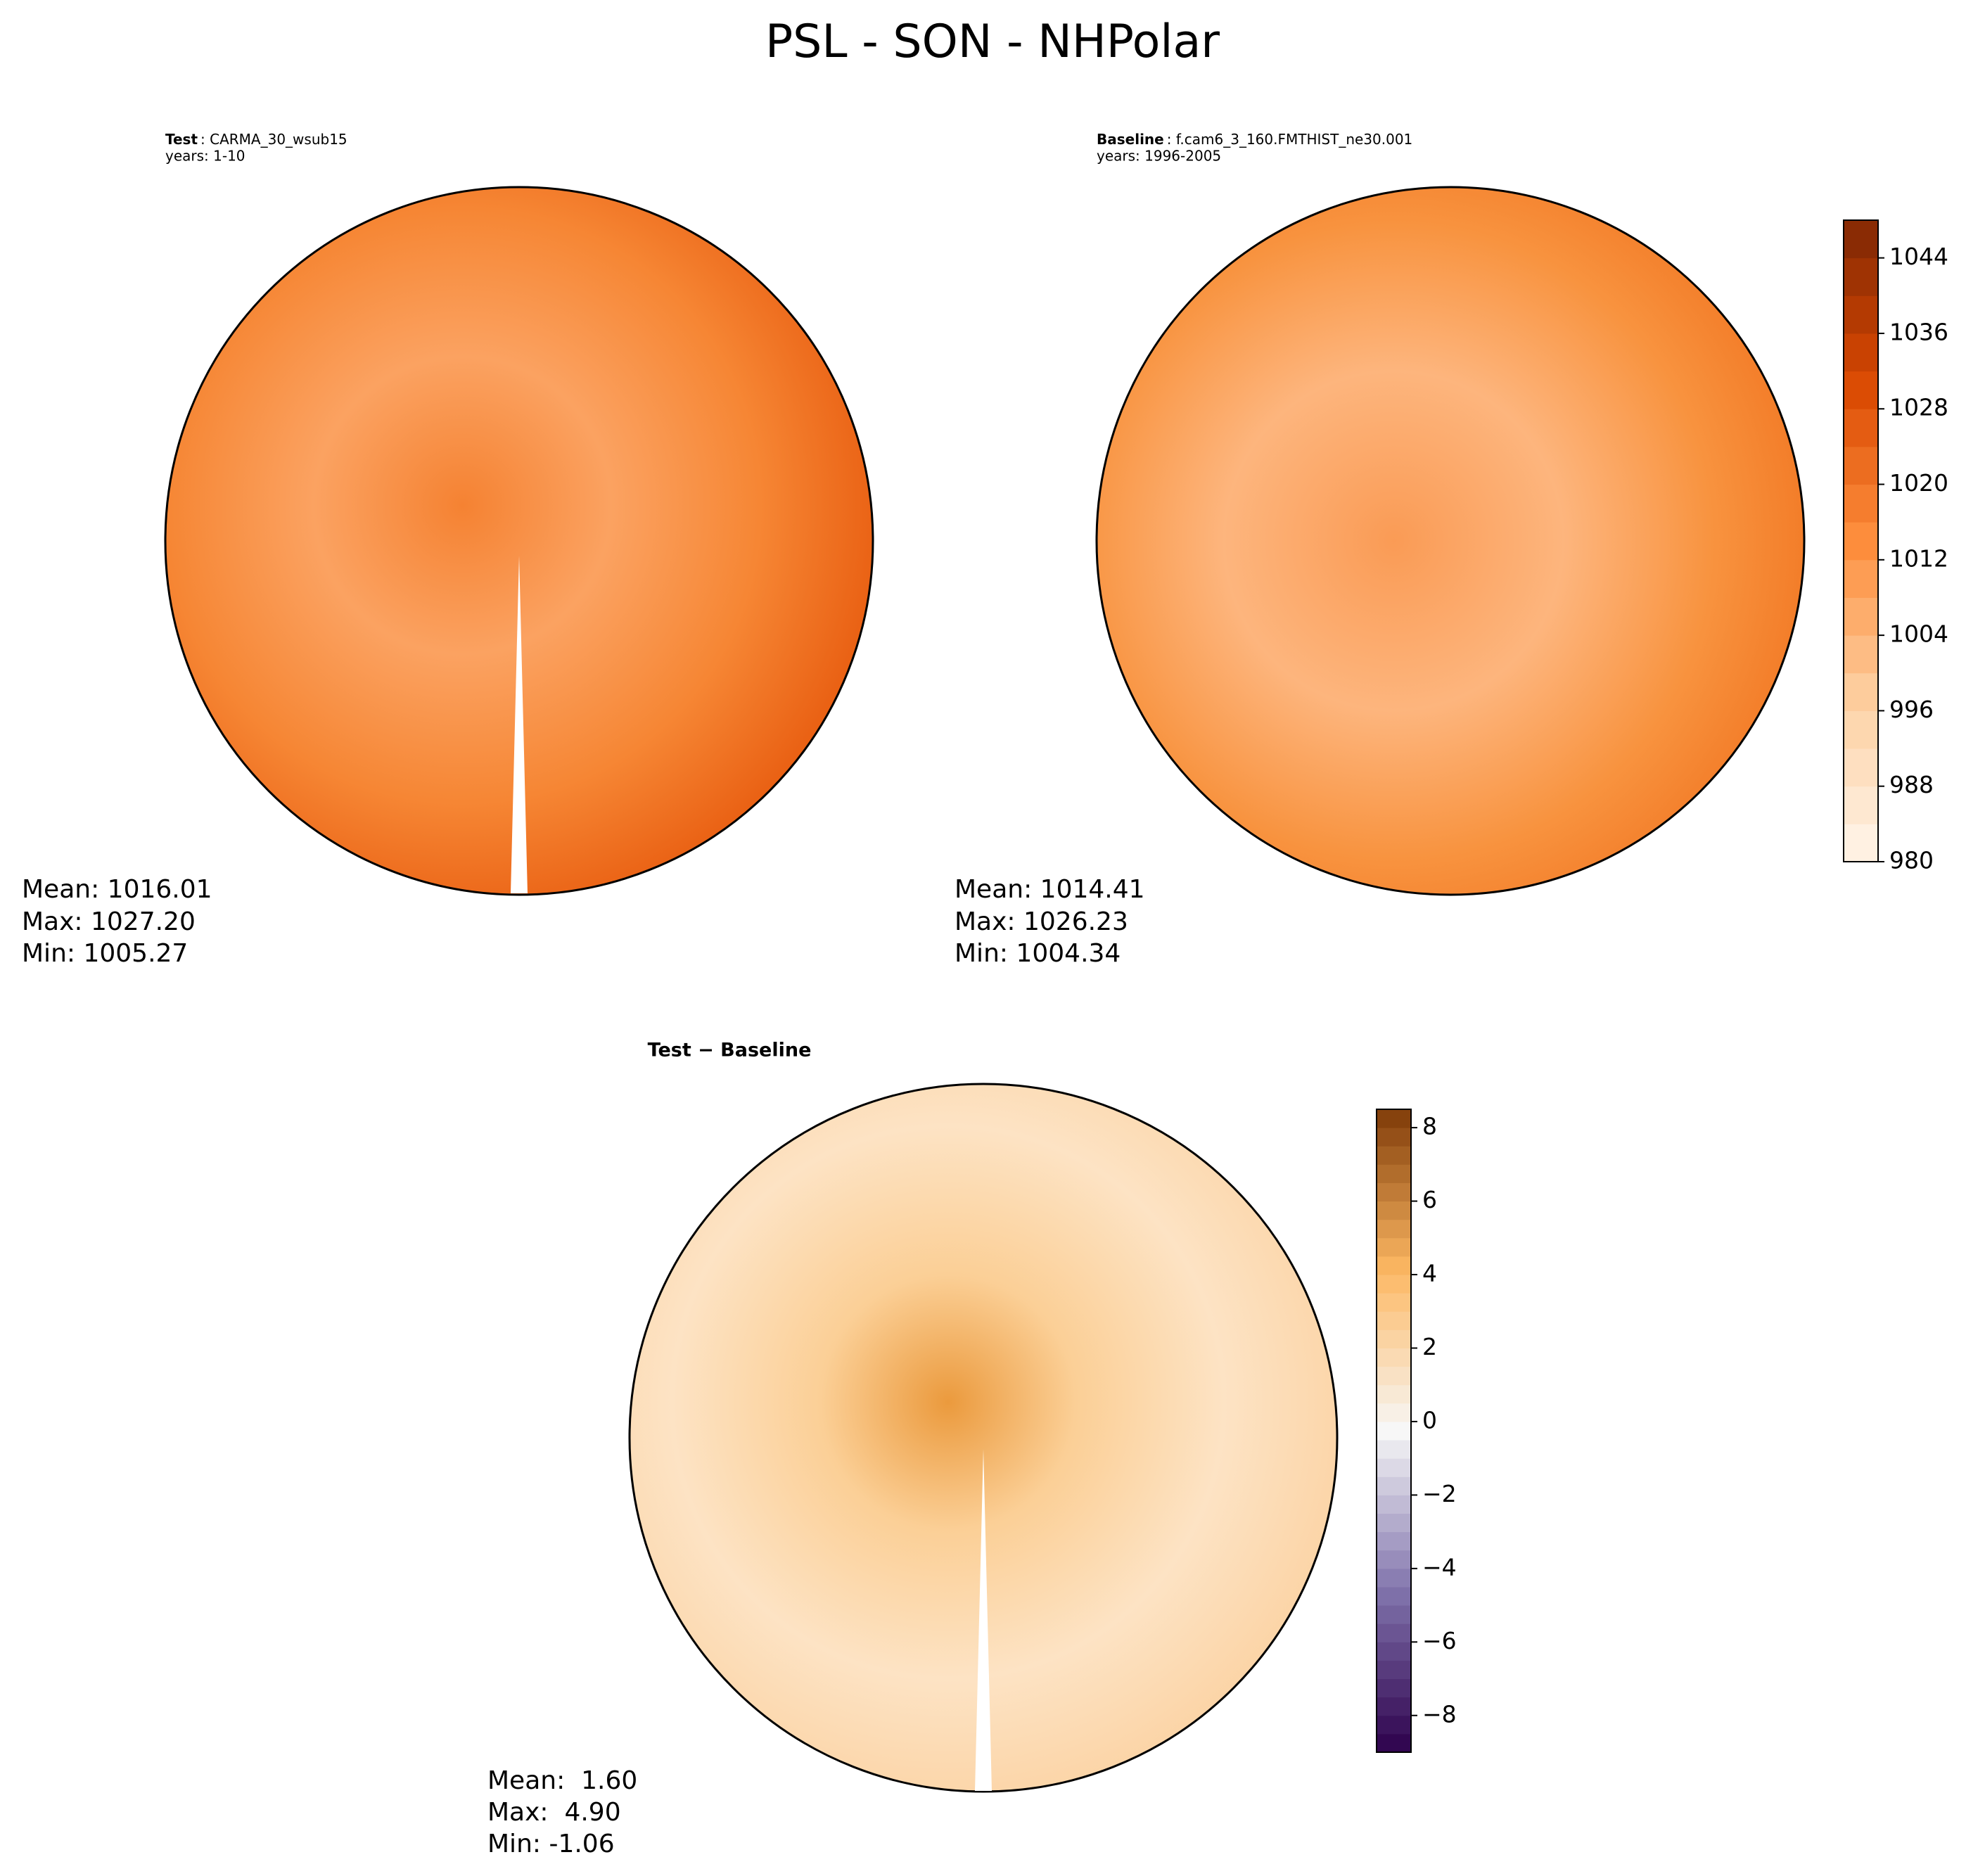 The height and width of the screenshot is (1876, 1985). Describe the element at coordinates (273, 139) in the screenshot. I see `panel-case: : CARMA_30_wsub15` at that location.